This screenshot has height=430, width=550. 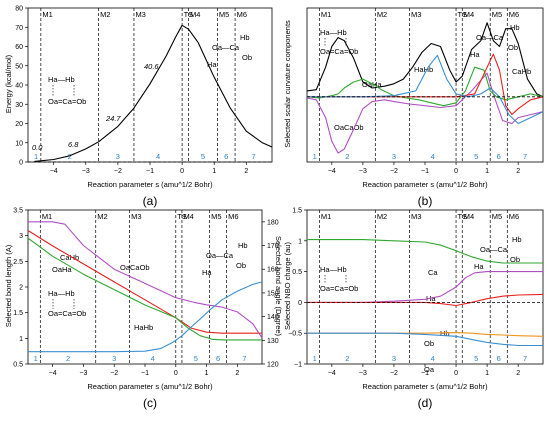 What do you see at coordinates (203, 156) in the screenshot?
I see `panel-a-region-5: 5` at bounding box center [203, 156].